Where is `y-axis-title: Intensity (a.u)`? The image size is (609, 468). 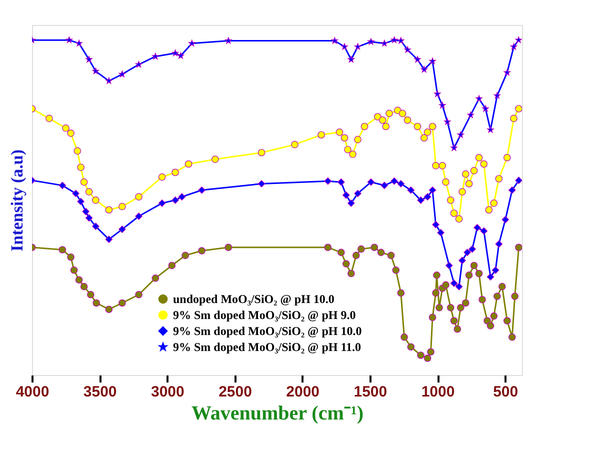 y-axis-title: Intensity (a.u) is located at coordinates (17, 200).